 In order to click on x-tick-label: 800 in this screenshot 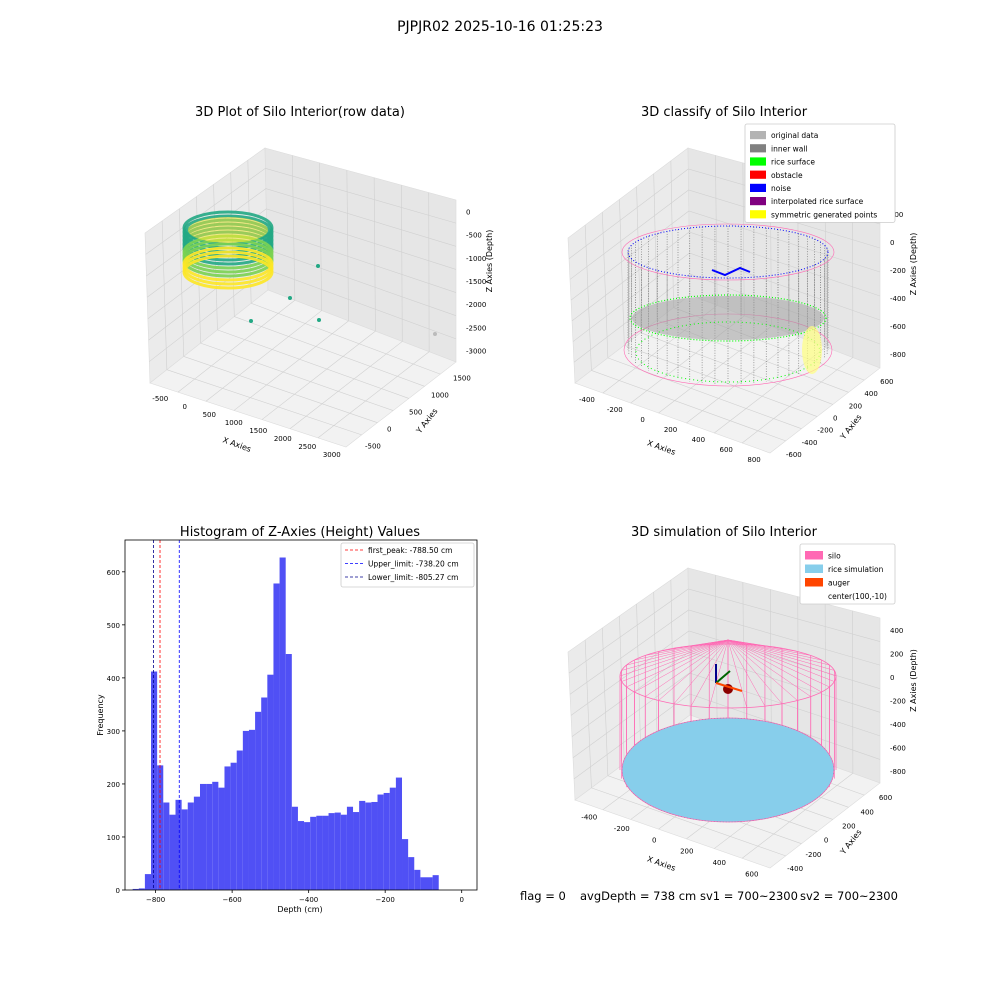, I will do `click(753, 460)`.